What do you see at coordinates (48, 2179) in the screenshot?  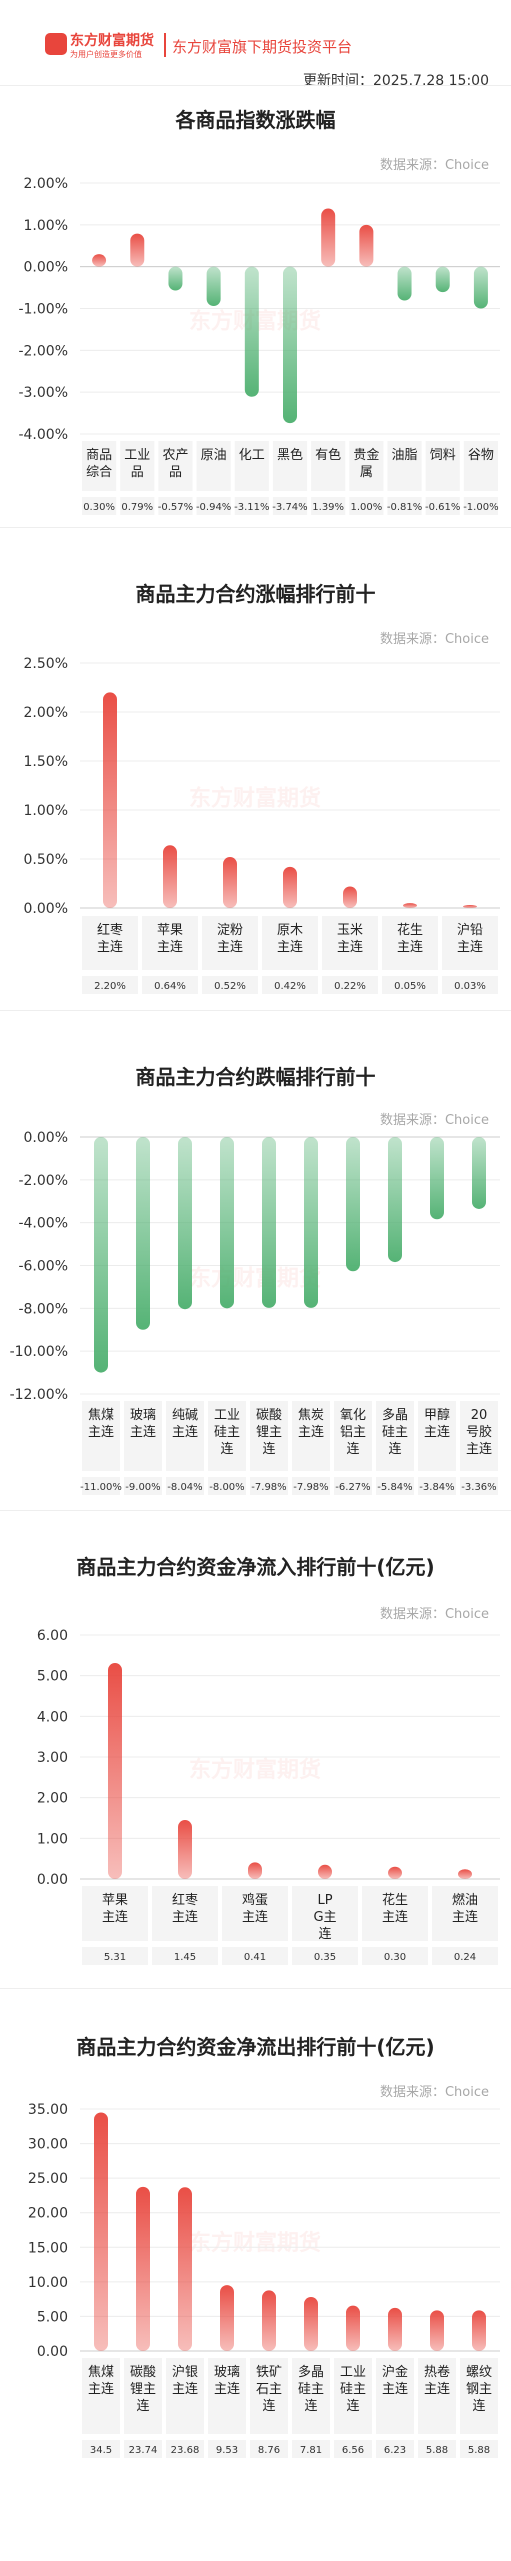 I see `y-tick-label: 25.00` at bounding box center [48, 2179].